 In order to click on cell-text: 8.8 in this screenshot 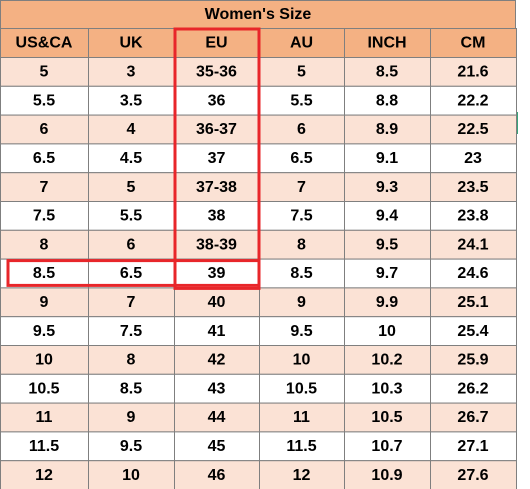, I will do `click(387, 100)`.